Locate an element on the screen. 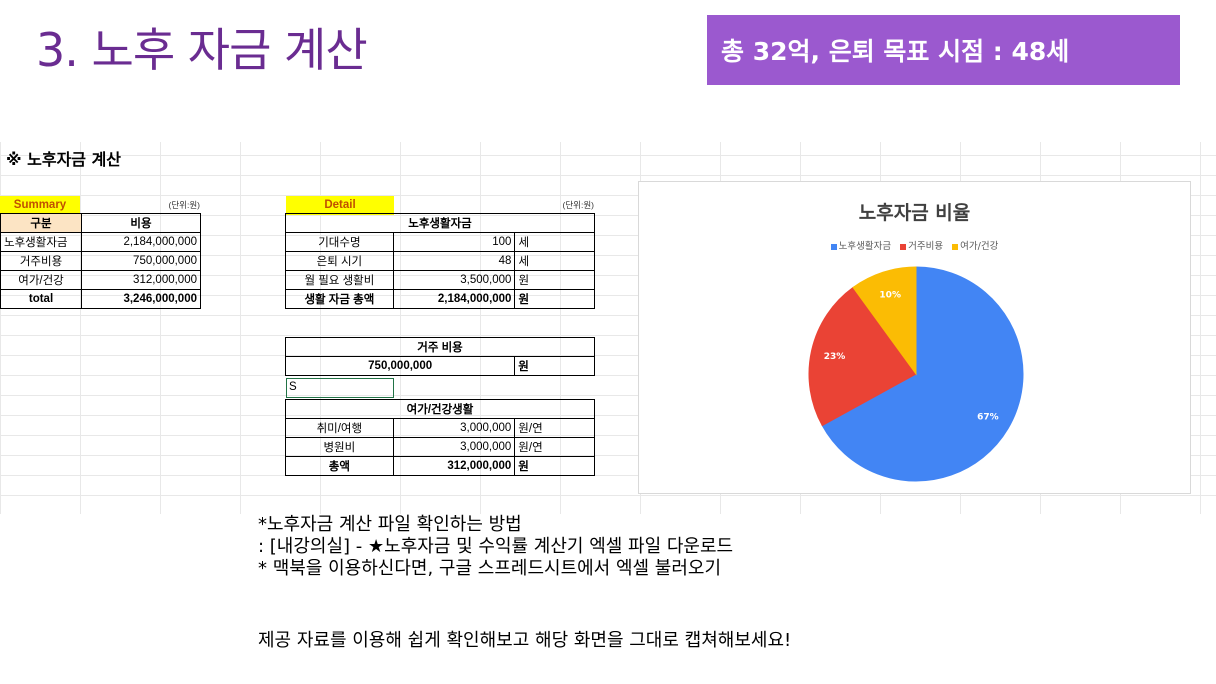  legend-item: 여가/건강 is located at coordinates (975, 246).